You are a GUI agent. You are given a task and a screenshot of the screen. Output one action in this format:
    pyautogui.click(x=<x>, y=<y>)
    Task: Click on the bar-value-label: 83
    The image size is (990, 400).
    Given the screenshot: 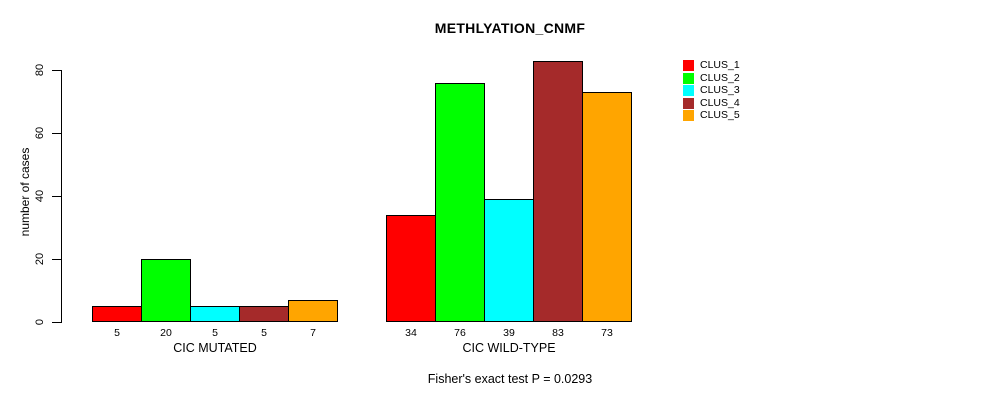 What is the action you would take?
    pyautogui.click(x=558, y=333)
    